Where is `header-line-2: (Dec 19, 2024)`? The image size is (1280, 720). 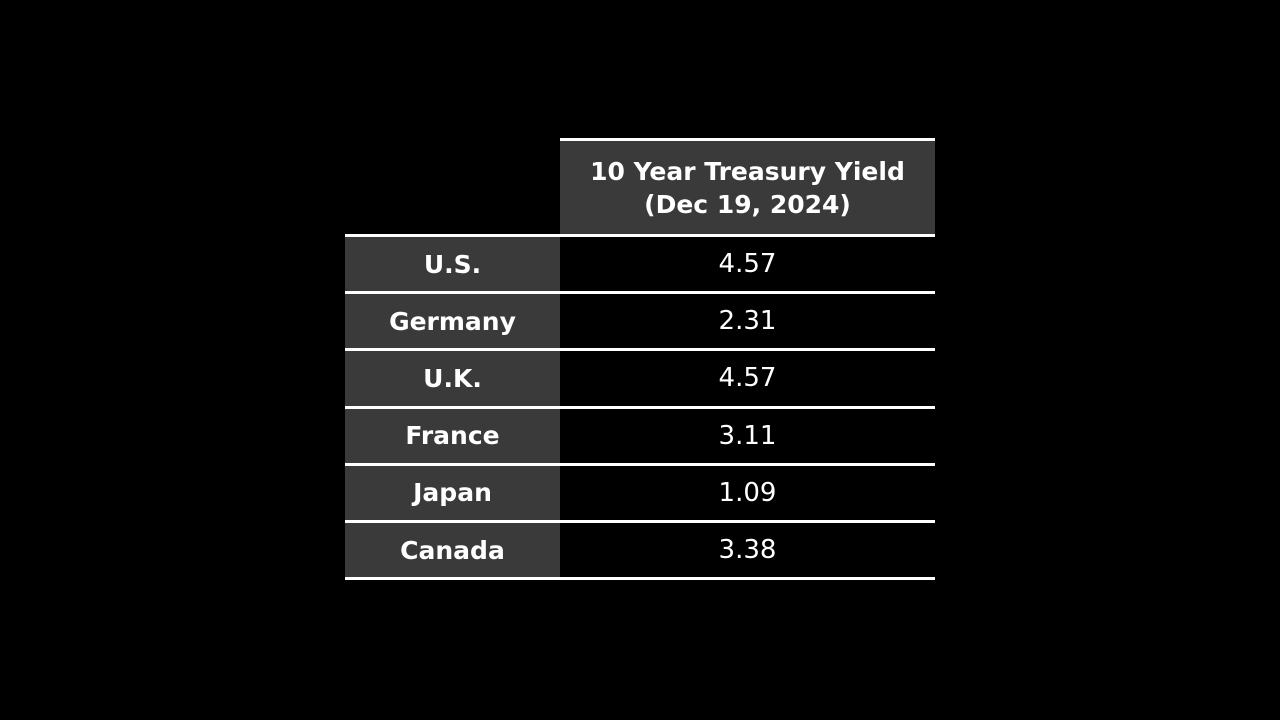
header-line-2: (Dec 19, 2024) is located at coordinates (747, 204).